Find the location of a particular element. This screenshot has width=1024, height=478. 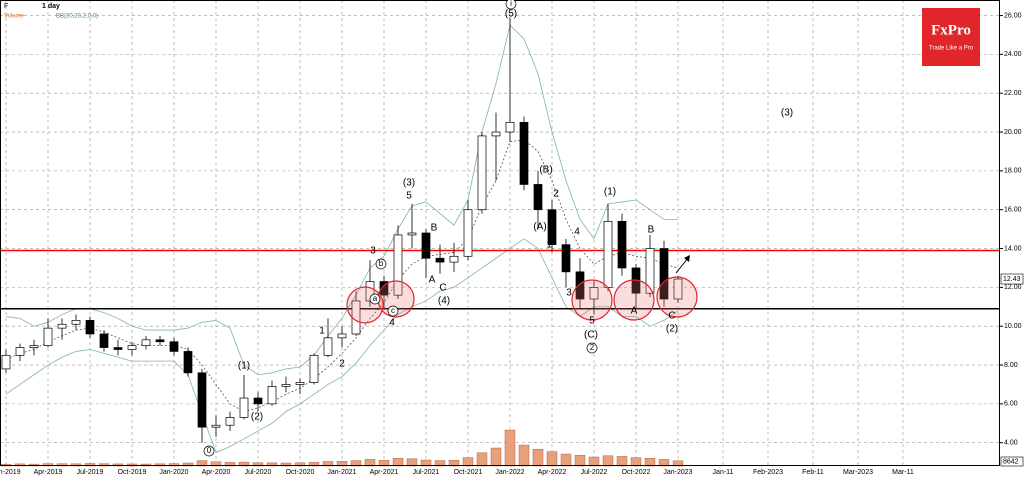

wave-label: c is located at coordinates (393, 310).